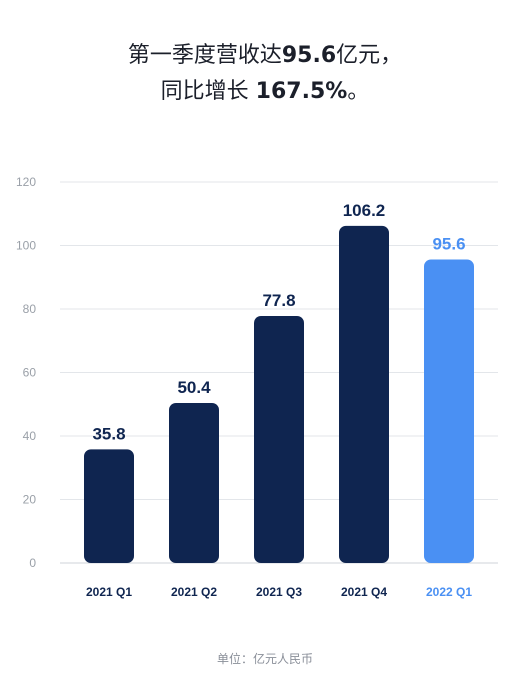  I want to click on x-tick-label: 2021 Q3, so click(279, 592).